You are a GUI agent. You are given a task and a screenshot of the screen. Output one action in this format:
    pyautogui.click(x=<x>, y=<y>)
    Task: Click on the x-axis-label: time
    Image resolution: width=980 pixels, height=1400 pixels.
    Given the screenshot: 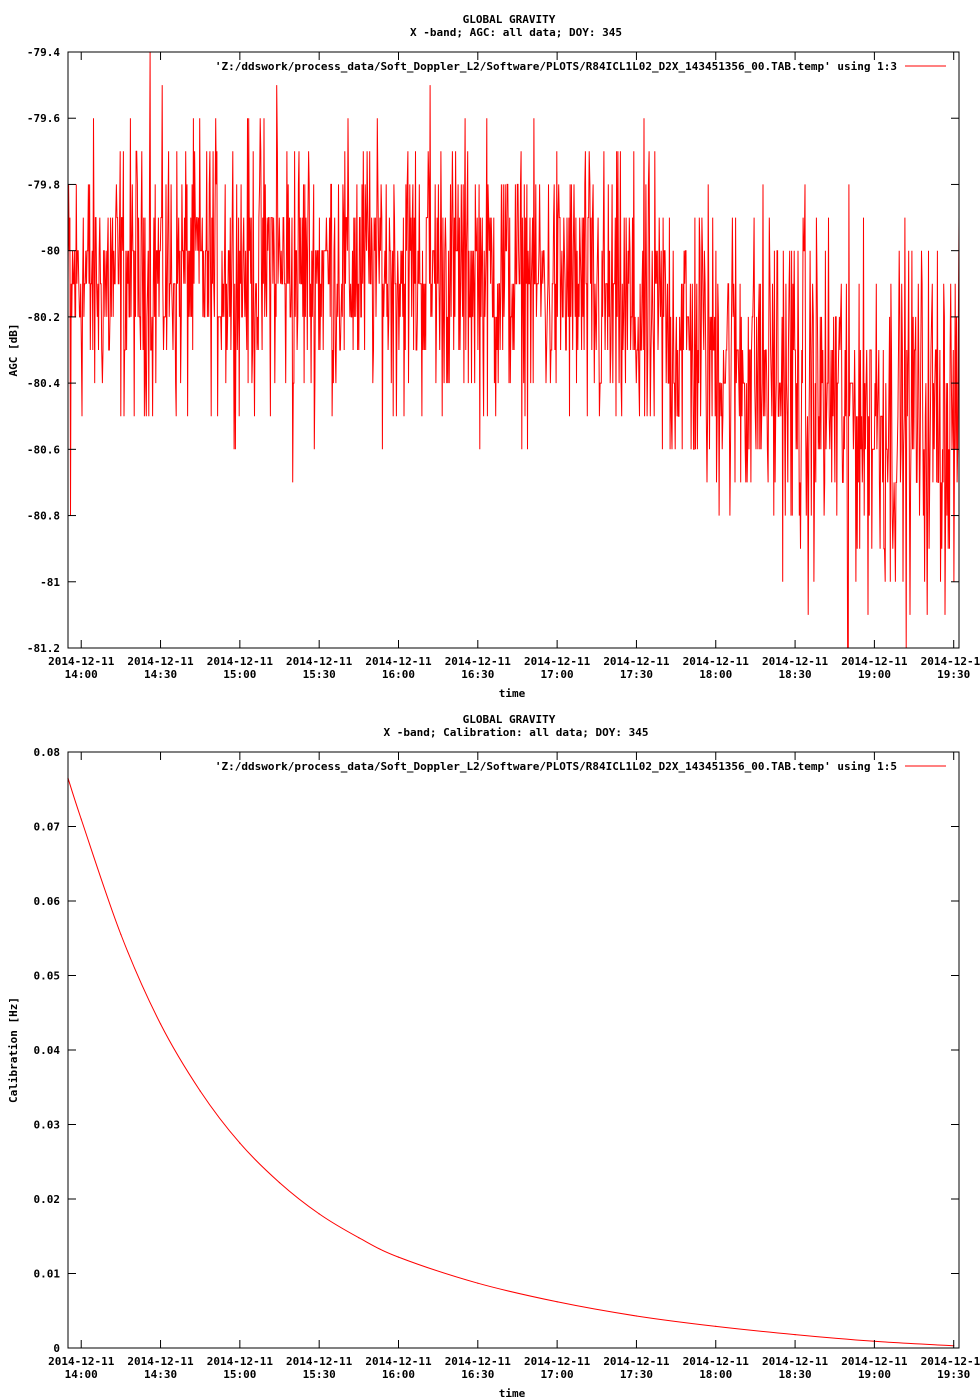 What is the action you would take?
    pyautogui.click(x=512, y=693)
    